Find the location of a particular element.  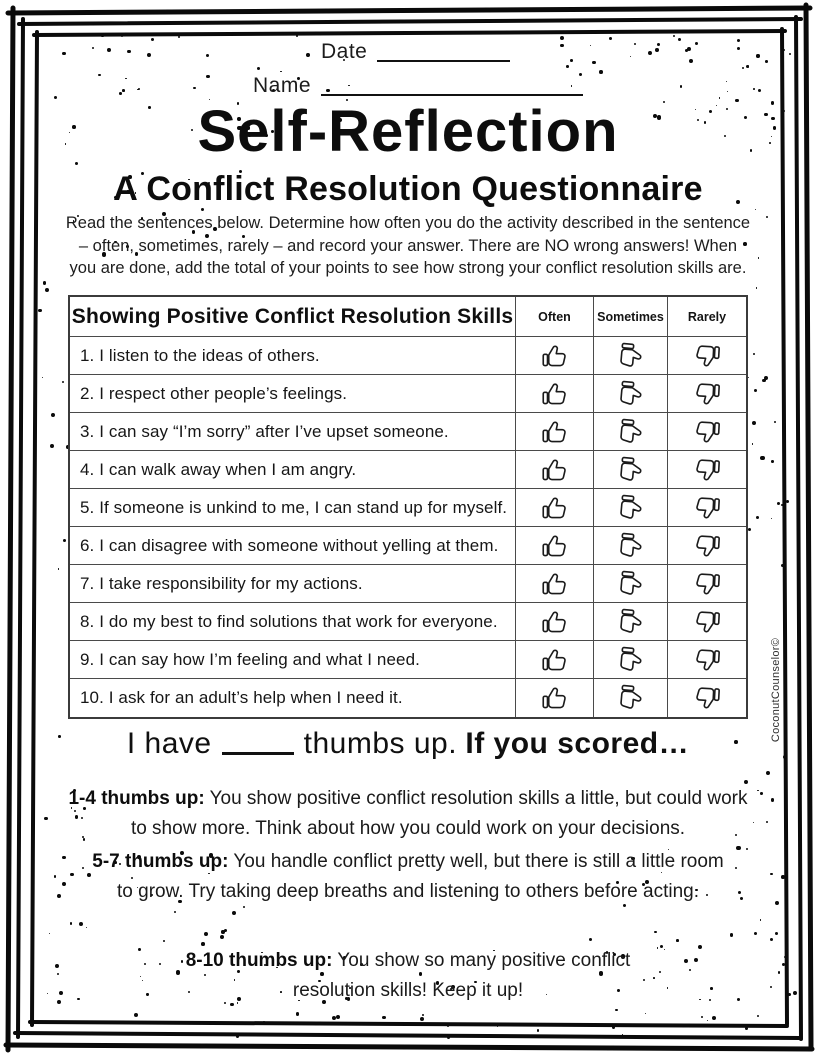

column-header-often: Often is located at coordinates (555, 317).